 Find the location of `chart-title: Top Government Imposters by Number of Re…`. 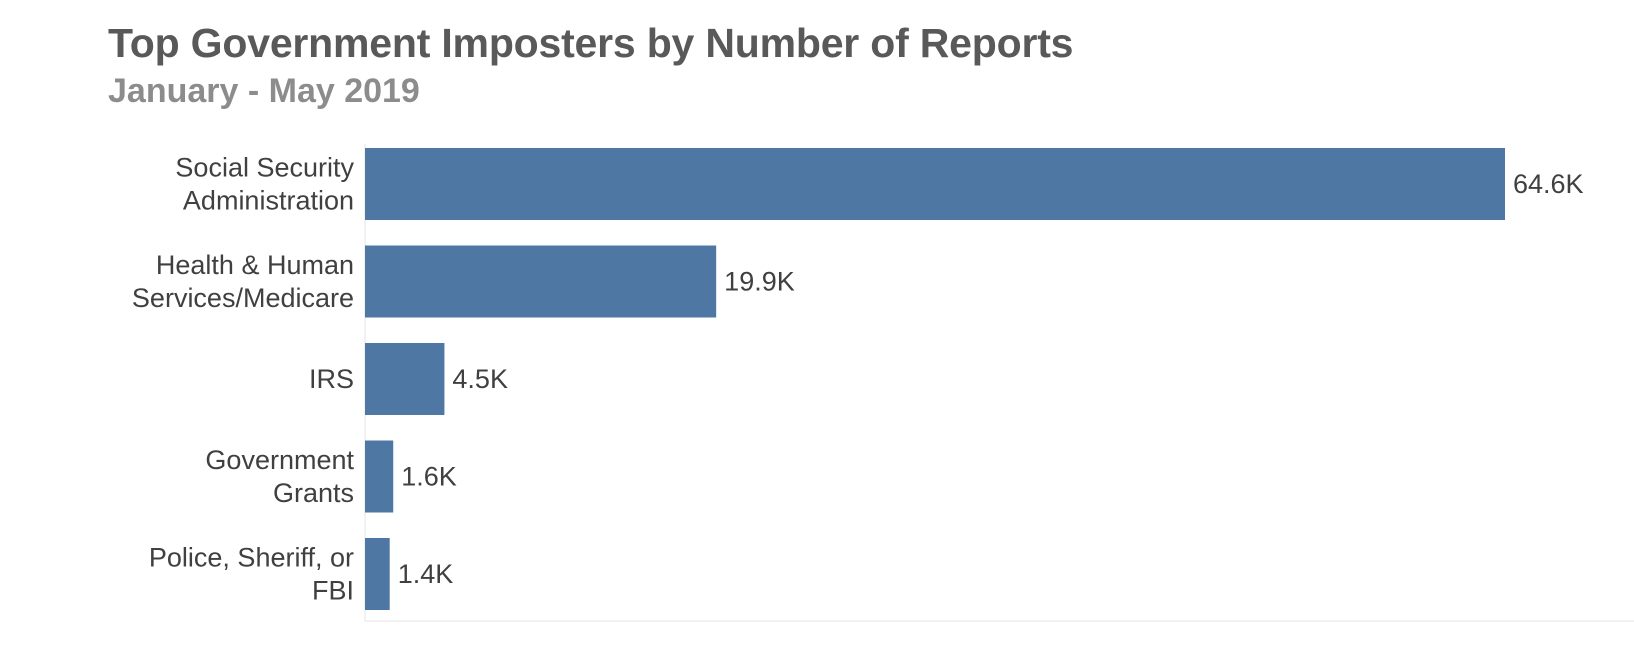

chart-title: Top Government Imposters by Number of Re… is located at coordinates (591, 43).